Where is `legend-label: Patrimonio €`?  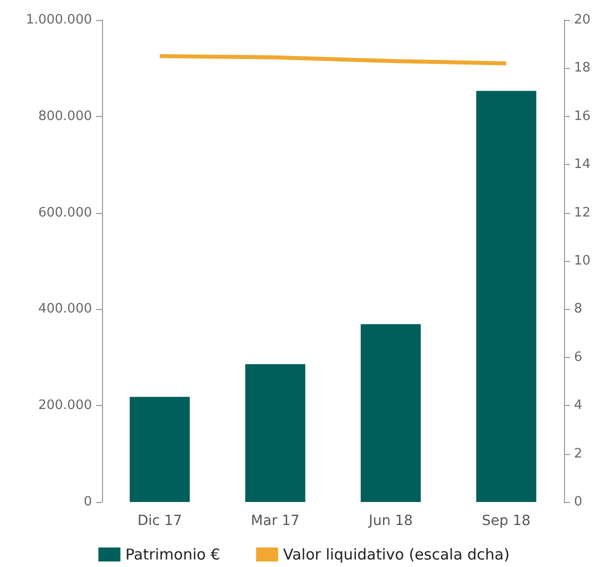 legend-label: Patrimonio € is located at coordinates (172, 555).